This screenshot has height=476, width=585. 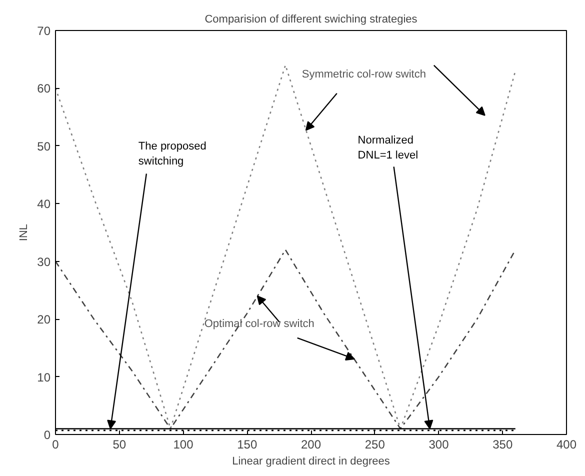 What do you see at coordinates (311, 20) in the screenshot?
I see `chart-title: Comparision of different swiching strategies` at bounding box center [311, 20].